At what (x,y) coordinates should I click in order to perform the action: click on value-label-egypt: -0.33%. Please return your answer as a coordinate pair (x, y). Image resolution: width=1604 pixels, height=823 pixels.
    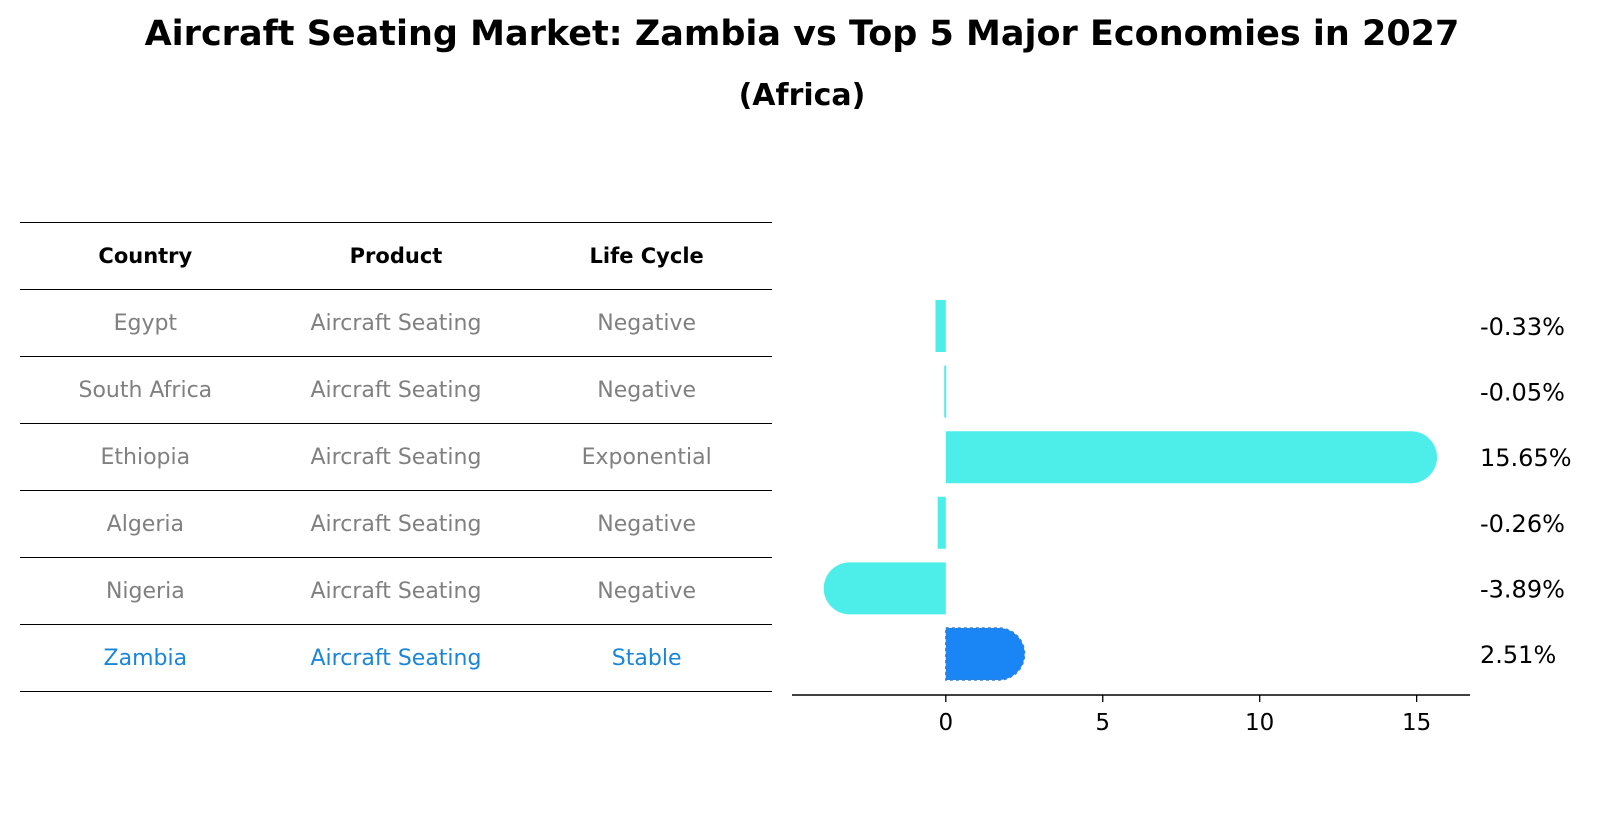
    Looking at the image, I should click on (1522, 327).